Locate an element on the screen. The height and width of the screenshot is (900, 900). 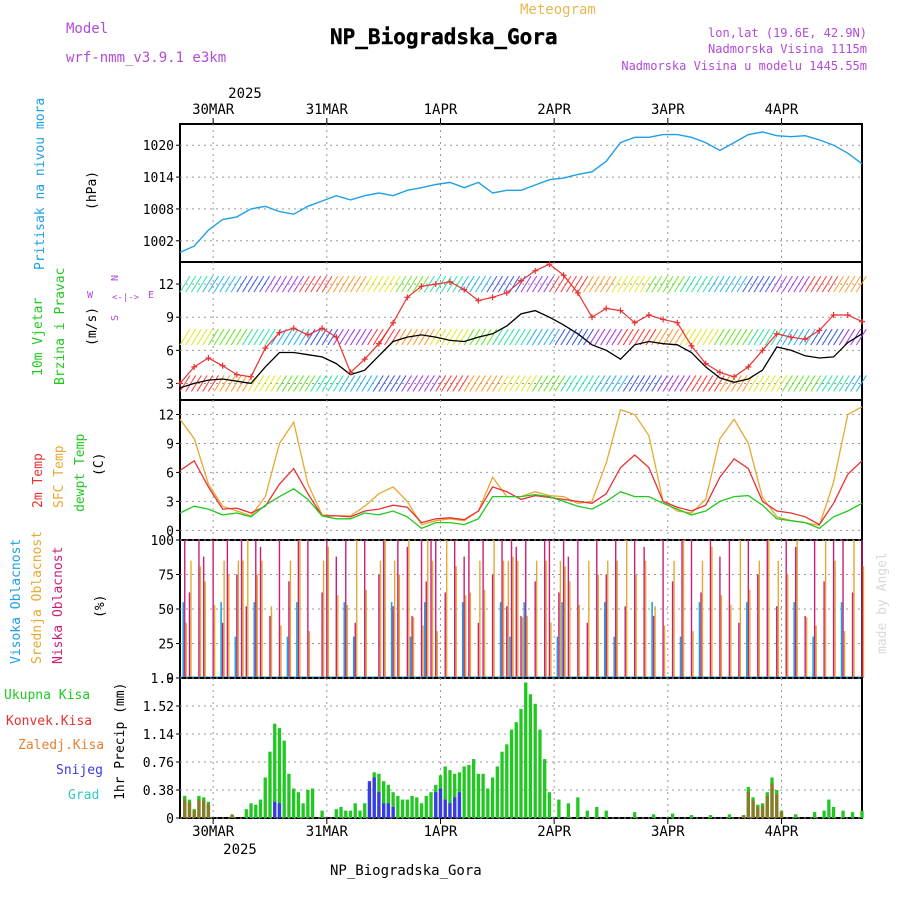
coords-label: lon,lat (19.6E, 42.9N) is located at coordinates (787, 33).